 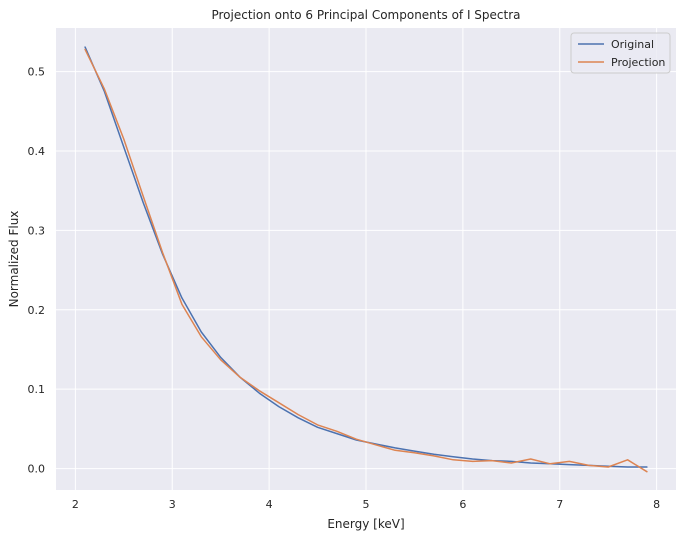 What do you see at coordinates (172, 504) in the screenshot?
I see `x-tick-label: 3` at bounding box center [172, 504].